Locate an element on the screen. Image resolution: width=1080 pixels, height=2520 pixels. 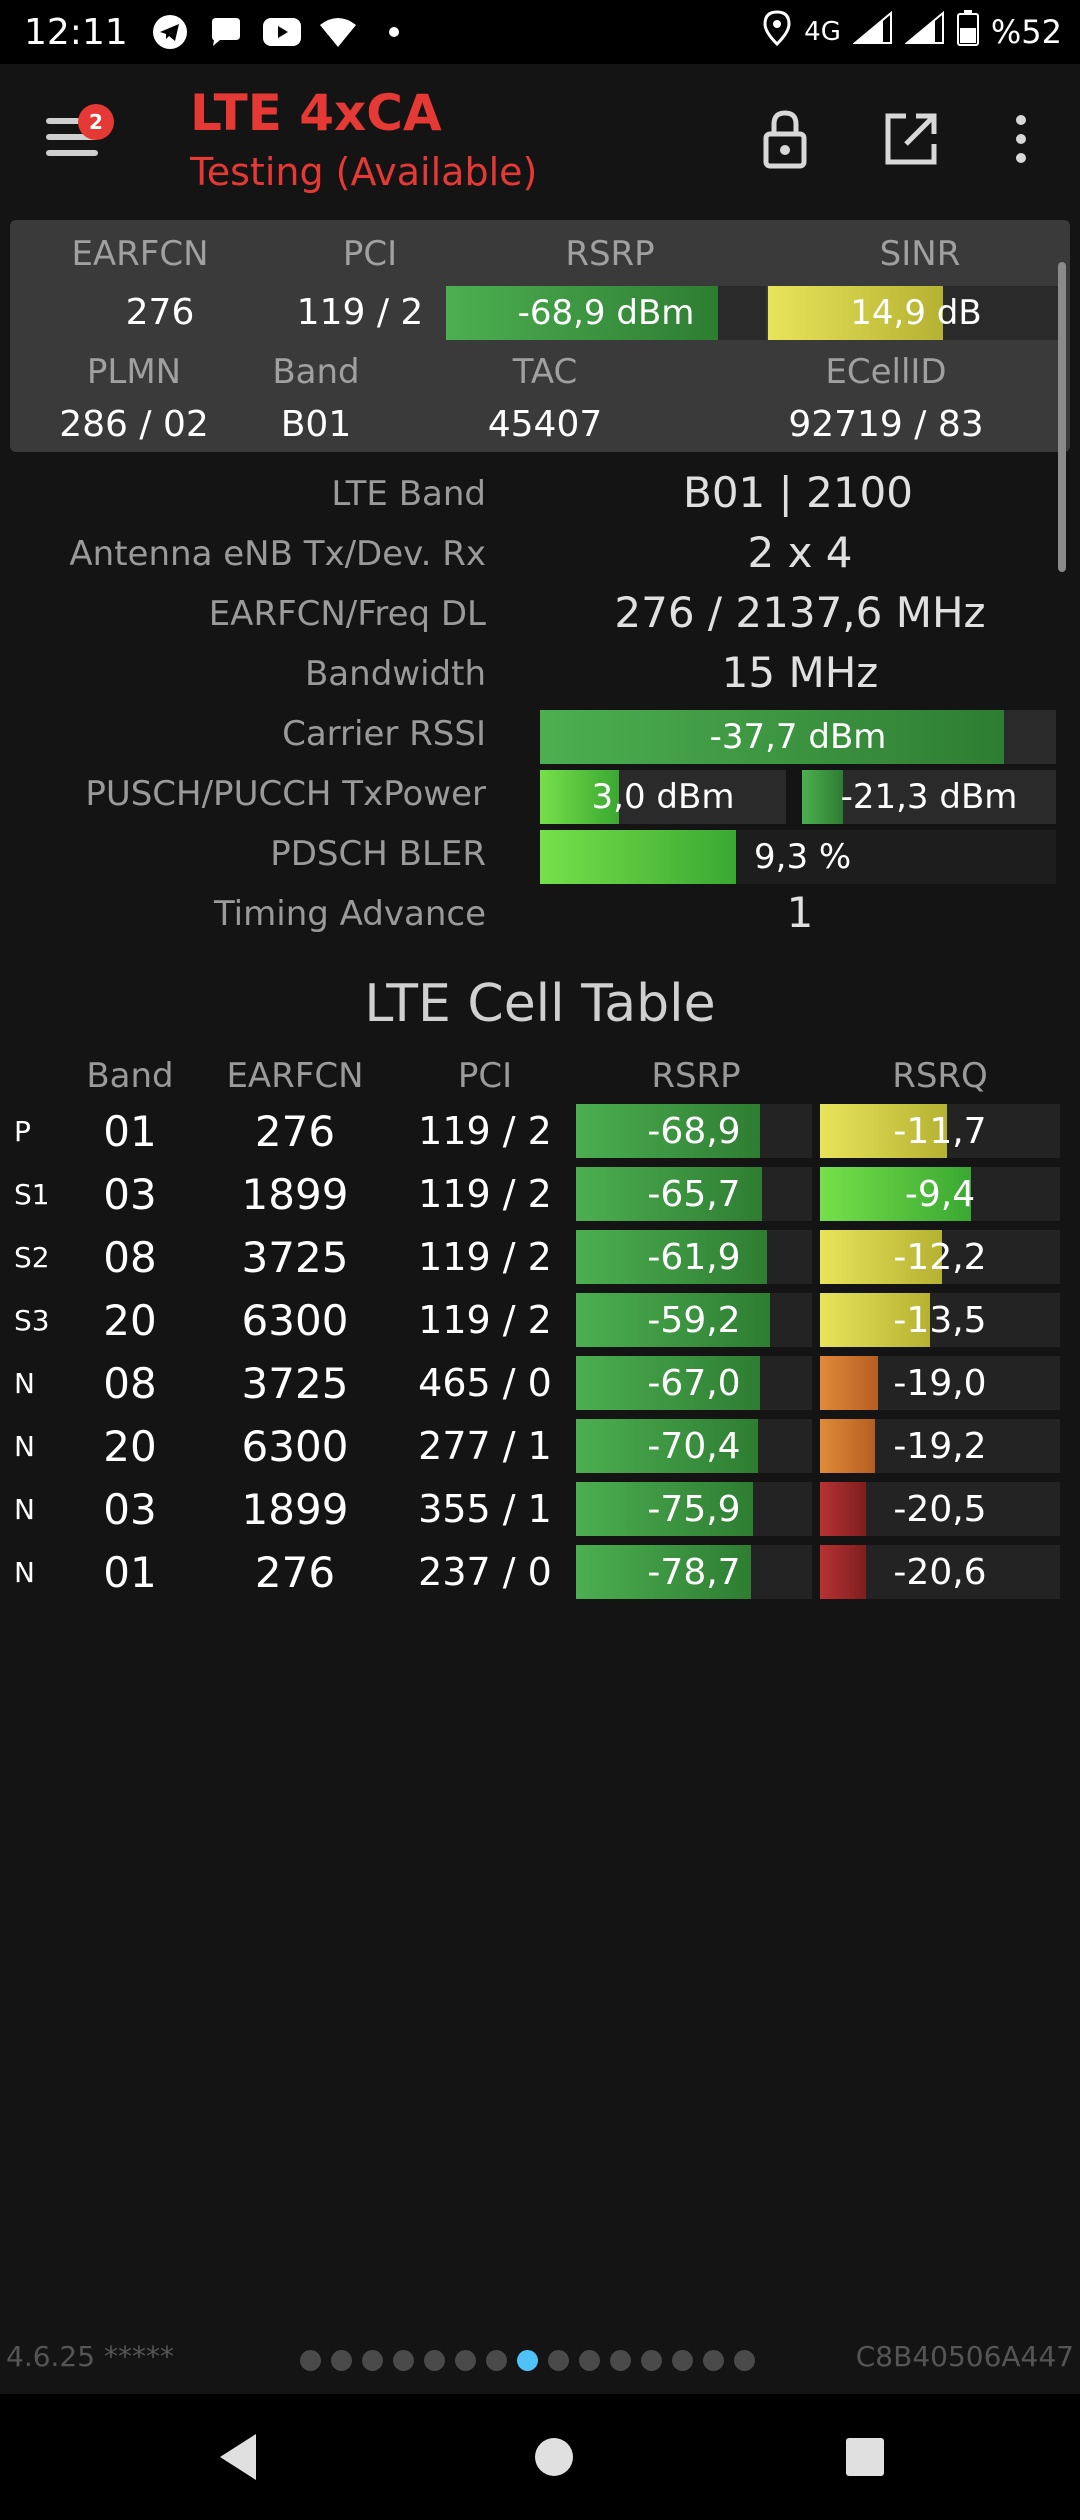
pci-value: 119 / 2 is located at coordinates (360, 312).